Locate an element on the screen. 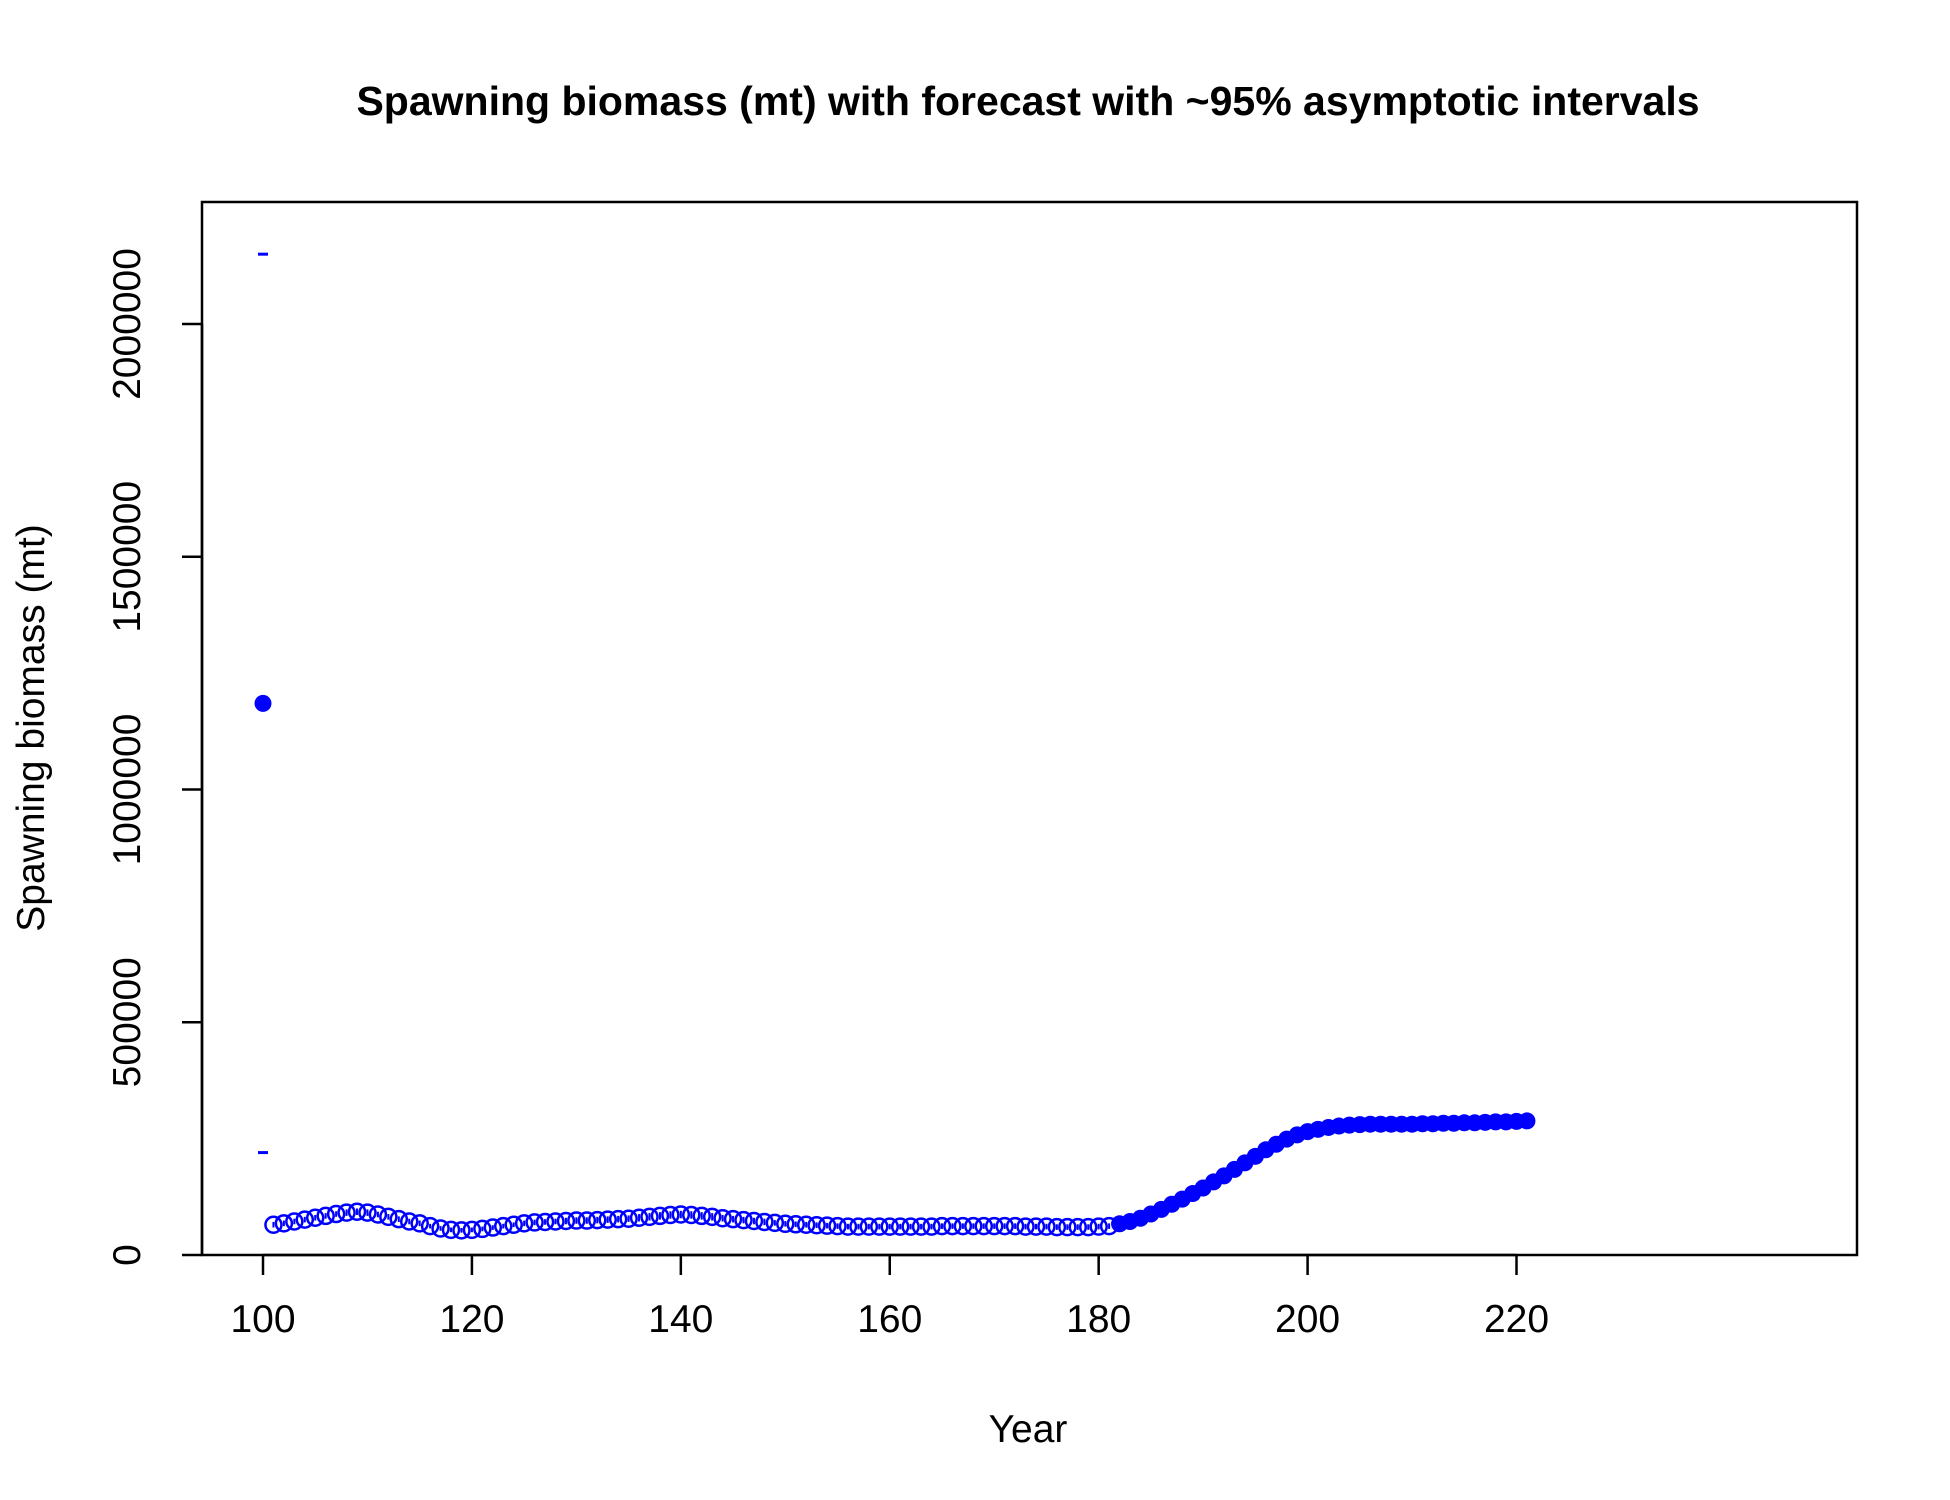 Image resolution: width=1950 pixels, height=1500 pixels. x-tick-label: 140 is located at coordinates (680, 1319).